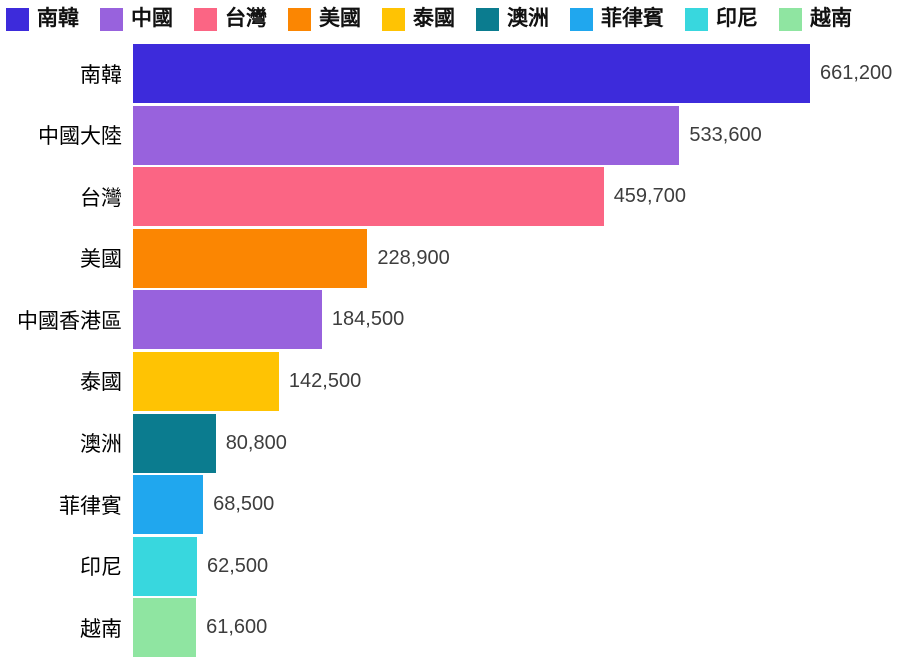 The image size is (897, 660). What do you see at coordinates (515, 505) in the screenshot?
I see `bar-track: 68,500` at bounding box center [515, 505].